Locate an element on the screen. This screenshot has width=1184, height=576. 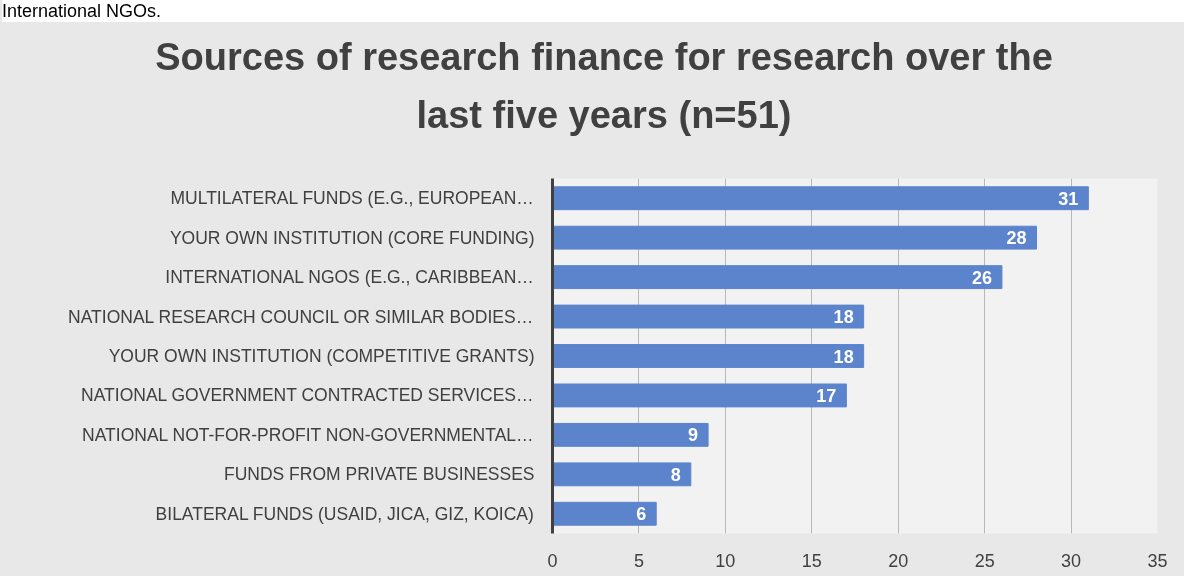
x-tick-label: 5 is located at coordinates (638, 560).